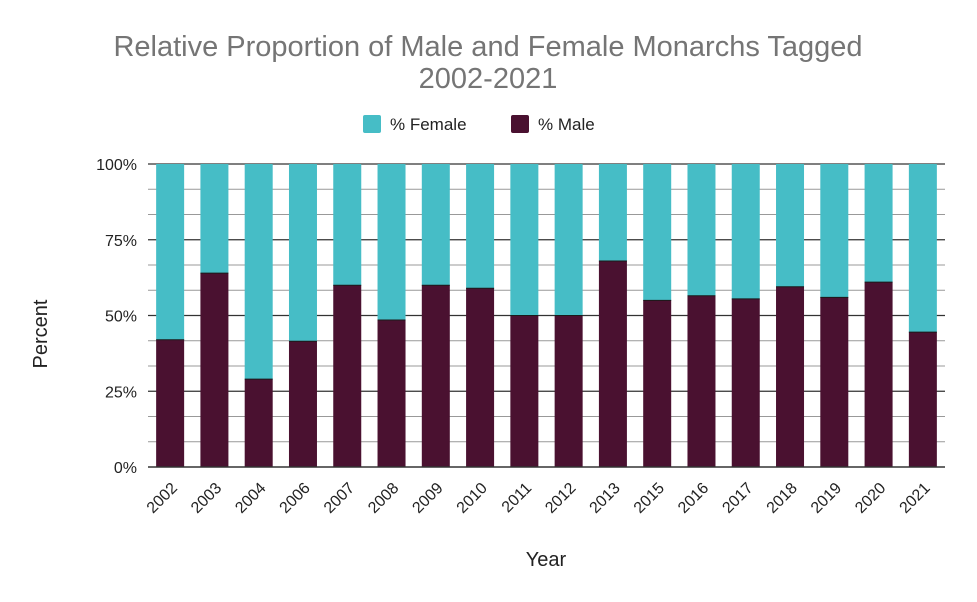 This screenshot has width=977, height=602. What do you see at coordinates (347, 225) in the screenshot?
I see `bar-female-2007` at bounding box center [347, 225].